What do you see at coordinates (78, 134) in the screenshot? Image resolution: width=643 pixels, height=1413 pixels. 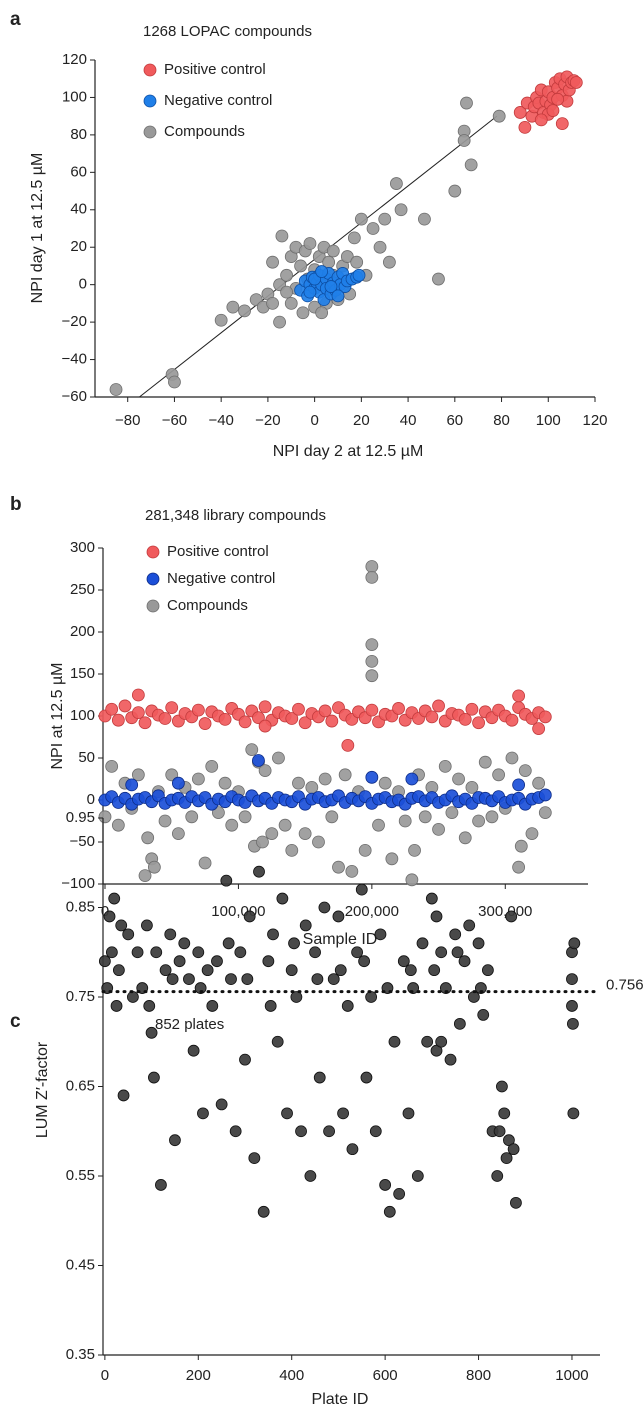 I see `y-tick-label: 80` at bounding box center [78, 134].